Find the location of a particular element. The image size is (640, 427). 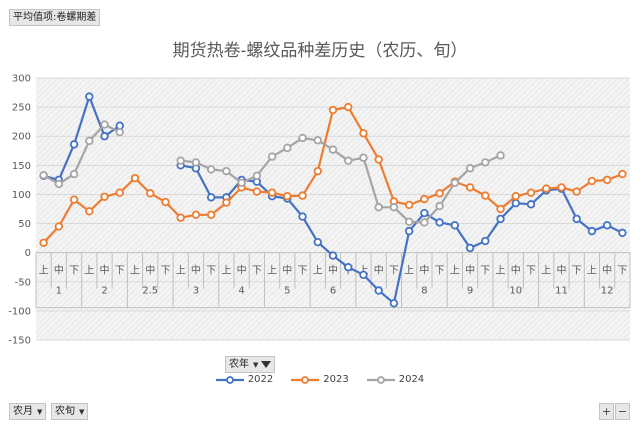

legend-label-2023: 2023 is located at coordinates (336, 379).